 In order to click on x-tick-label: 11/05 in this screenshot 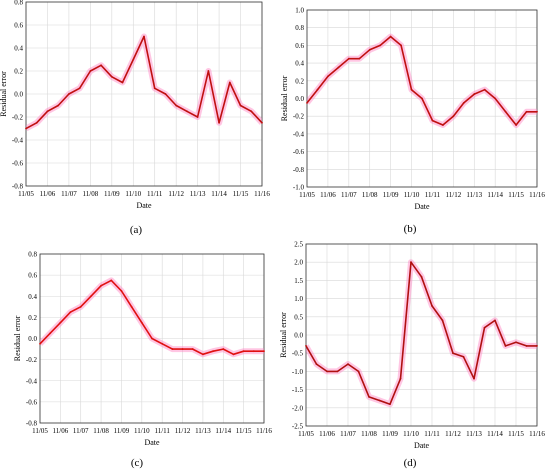, I will do `click(307, 195)`.